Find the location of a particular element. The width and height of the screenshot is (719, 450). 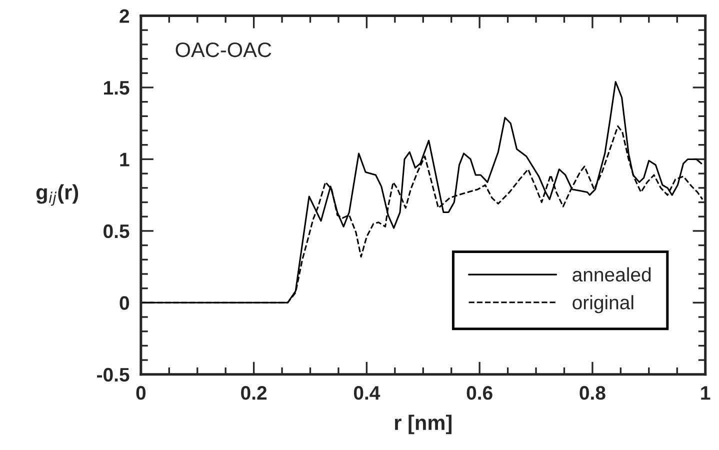

x-tick-label: 0 is located at coordinates (141, 393).